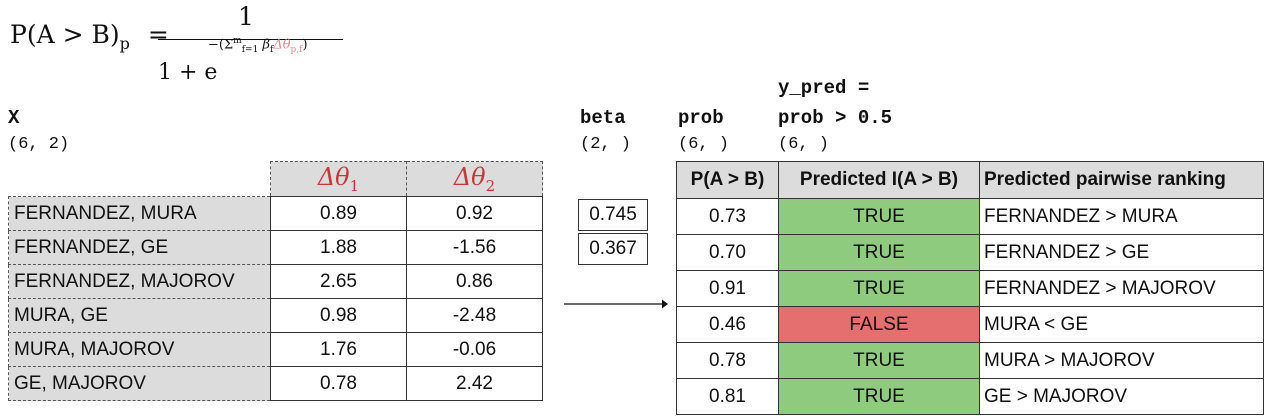 This screenshot has width=1274, height=420. What do you see at coordinates (727, 324) in the screenshot?
I see `prob-cell: 0.46` at bounding box center [727, 324].